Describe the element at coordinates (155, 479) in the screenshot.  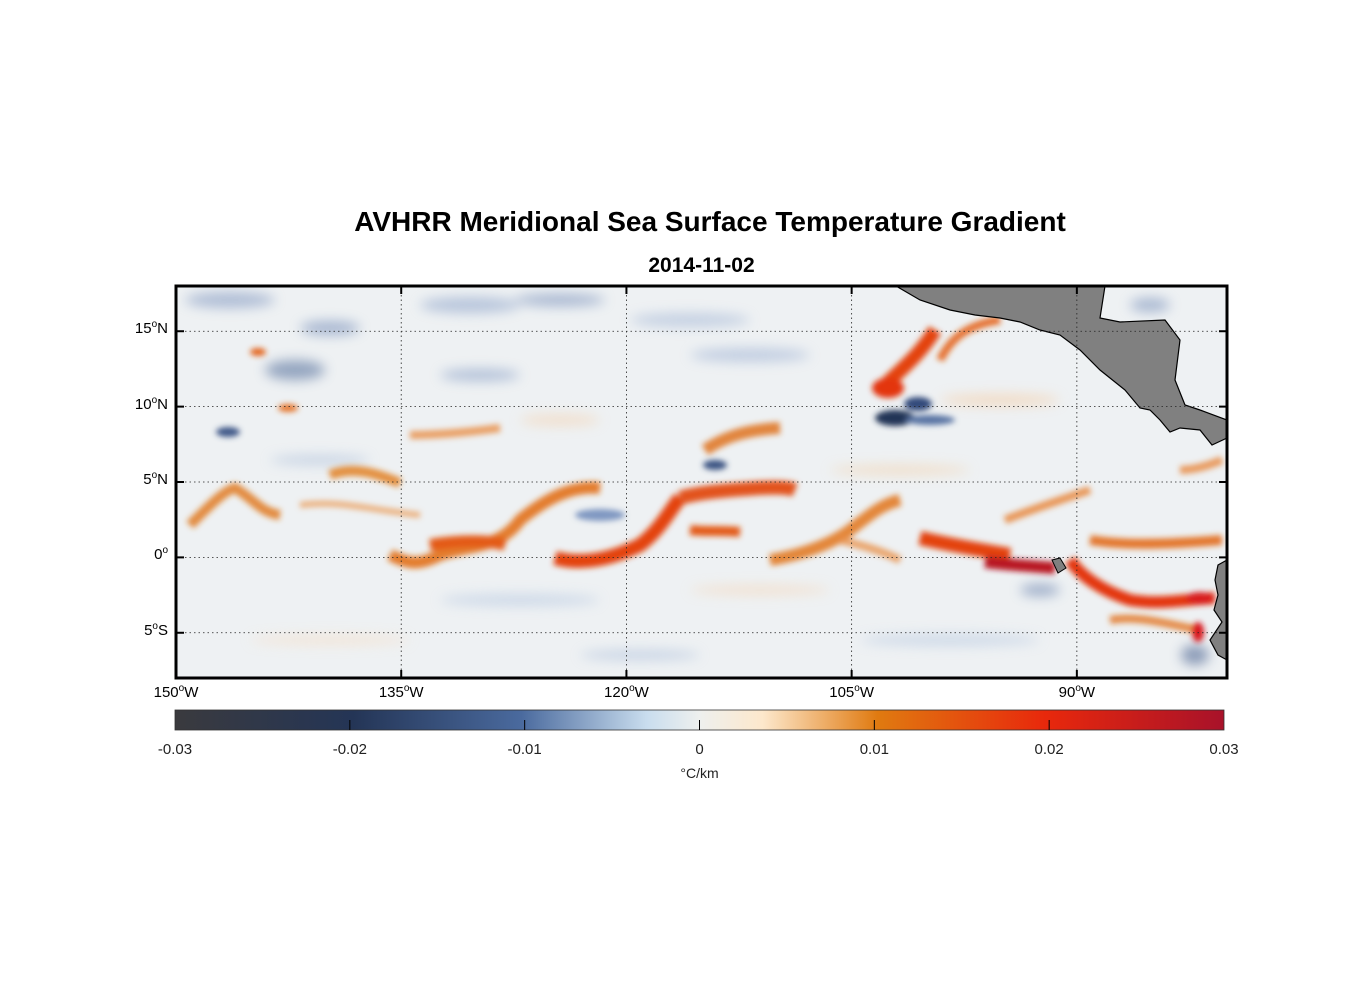
I see `lat-tick-label: 5oN` at that location.